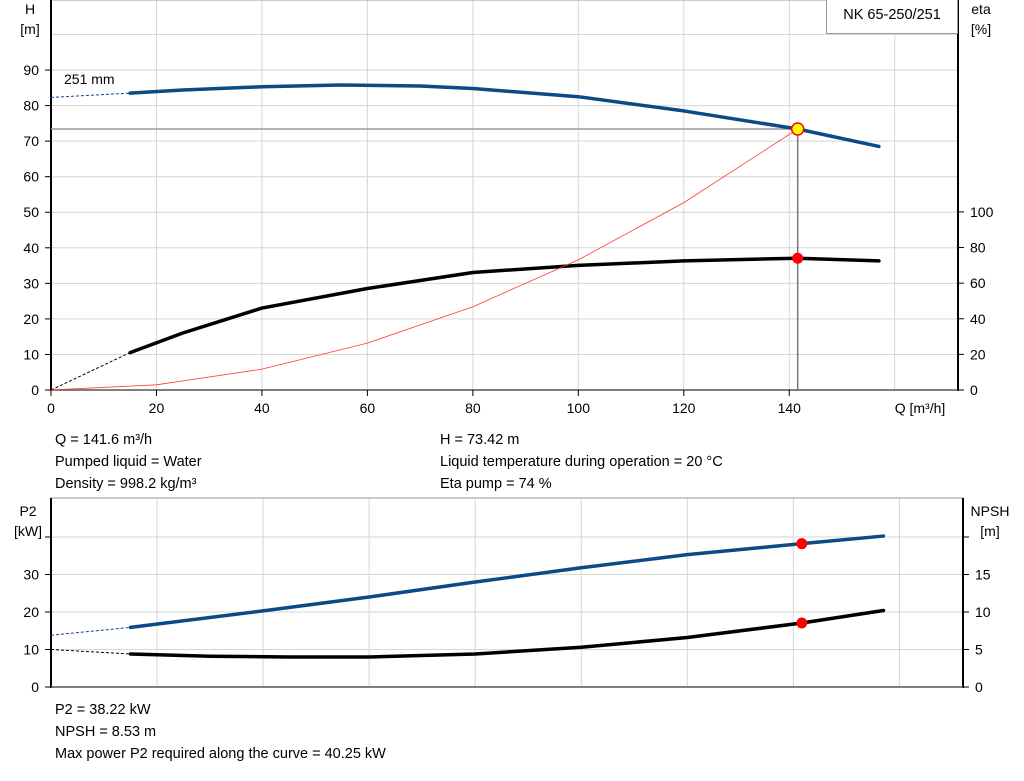  What do you see at coordinates (106, 732) in the screenshot?
I see `npsh-readout: NPSH = 8.53 m` at bounding box center [106, 732].